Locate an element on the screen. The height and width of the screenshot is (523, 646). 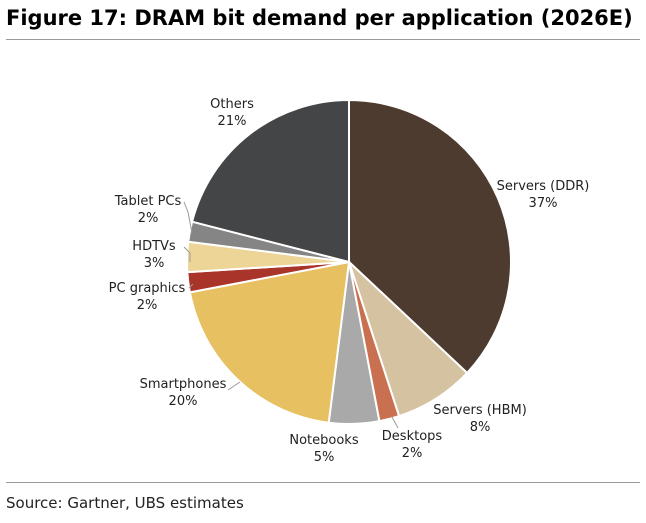
slice-label-smartphones: Smartphones is located at coordinates (183, 384).